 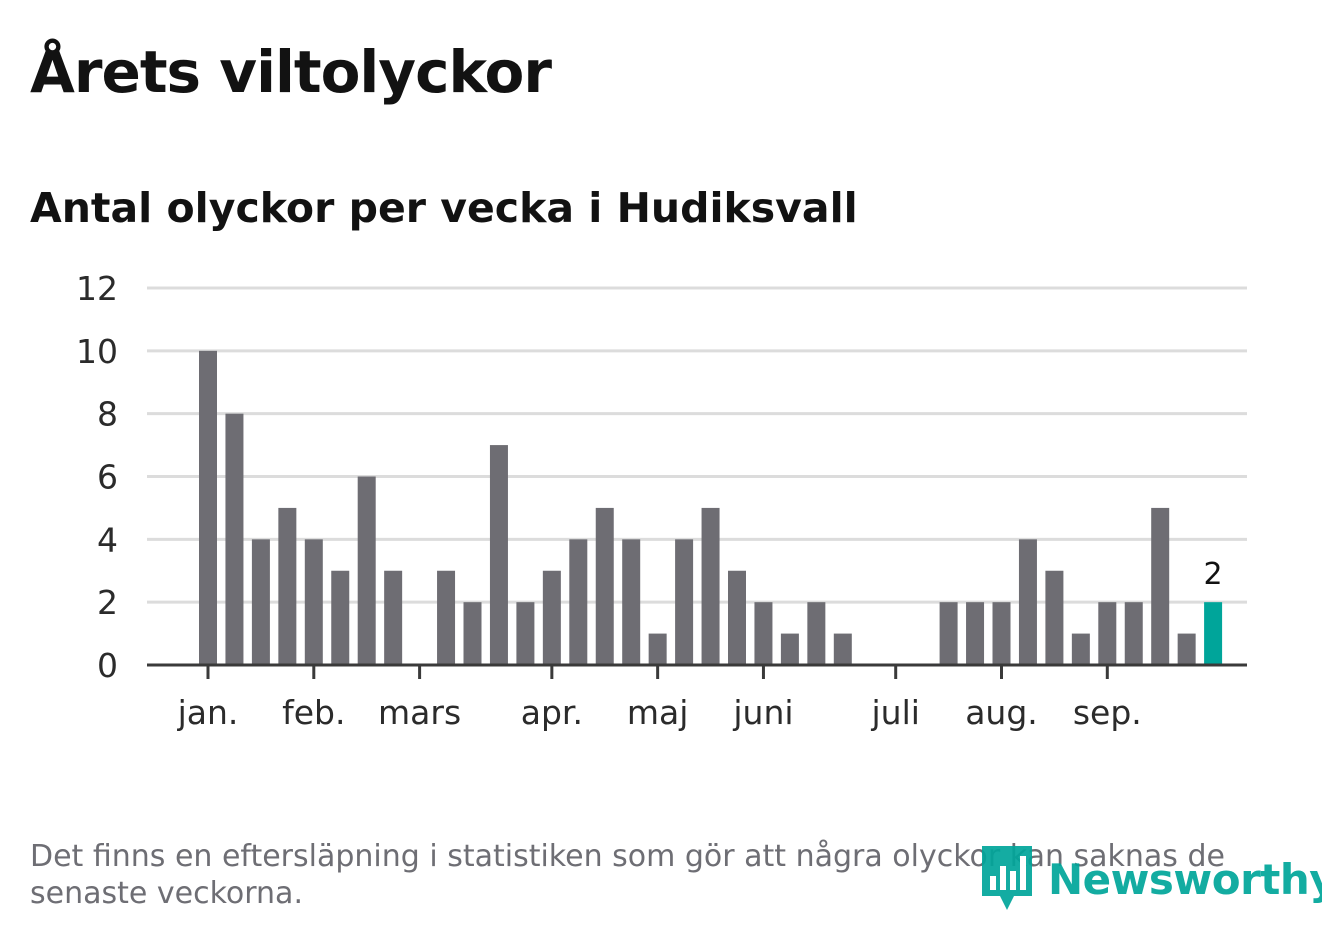 I want to click on data-label: 2, so click(x=1213, y=574).